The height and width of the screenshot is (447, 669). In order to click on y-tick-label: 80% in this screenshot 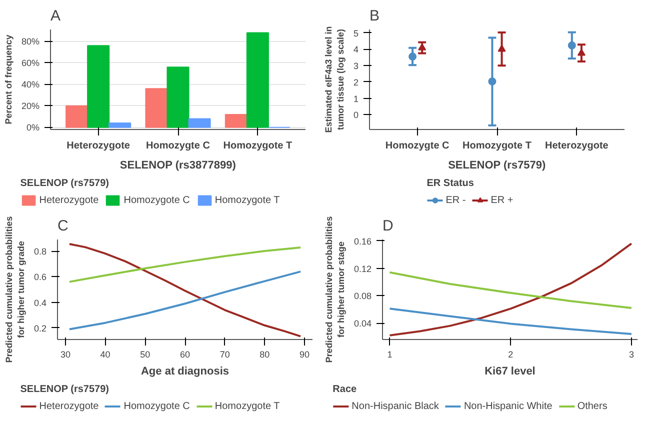, I will do `click(30, 41)`.